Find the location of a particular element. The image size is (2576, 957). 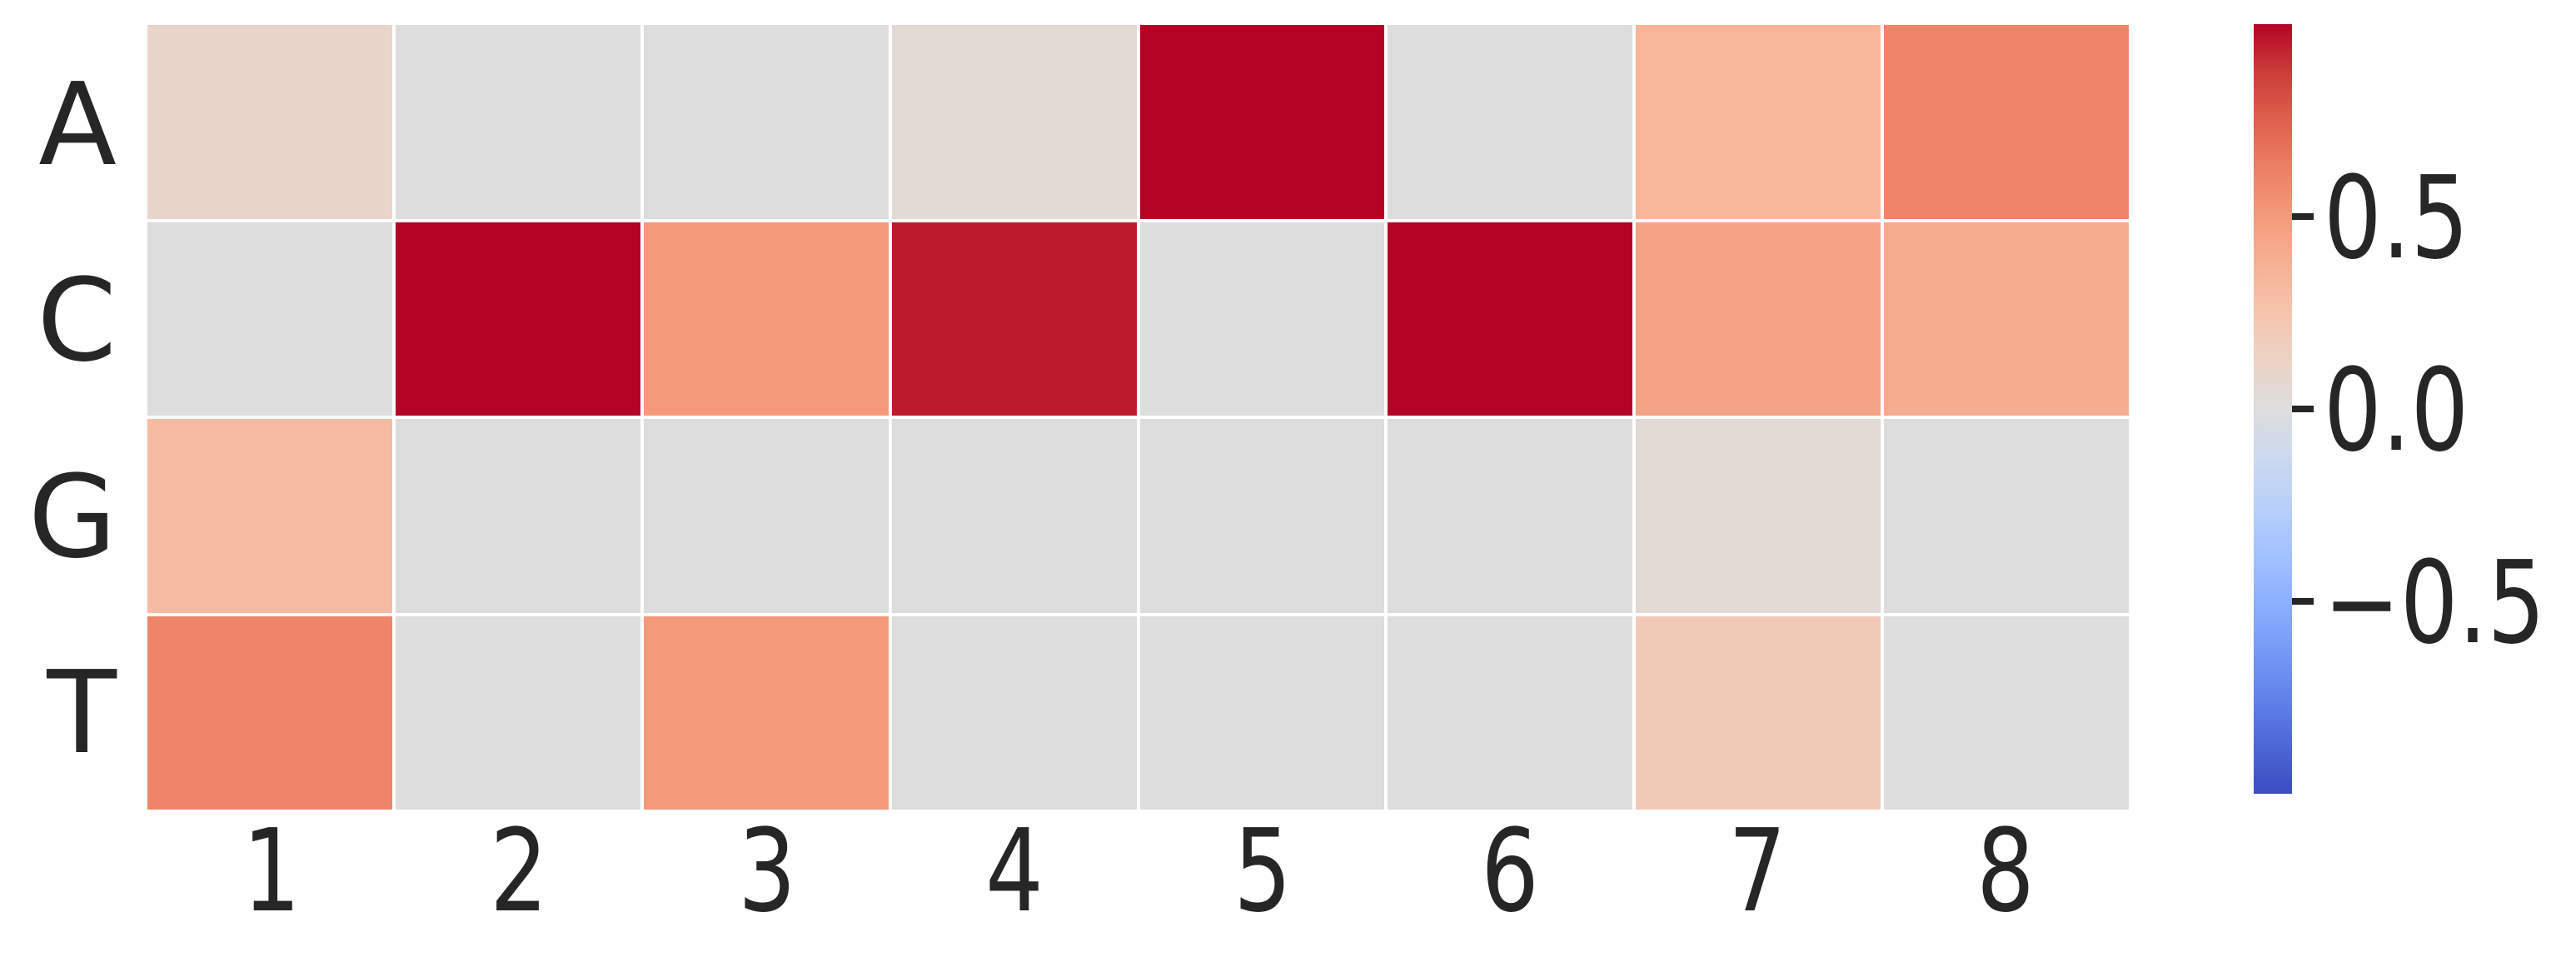

x-tick-label-4: 4 is located at coordinates (1015, 872).